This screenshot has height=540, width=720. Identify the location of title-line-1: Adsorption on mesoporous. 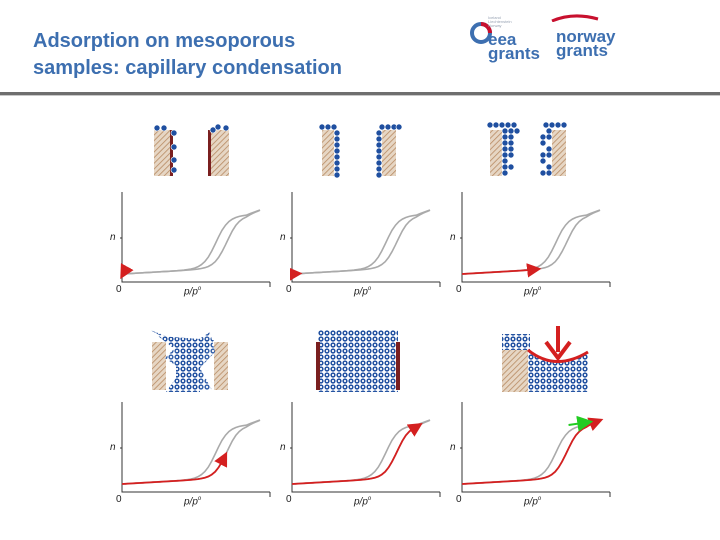
(164, 41).